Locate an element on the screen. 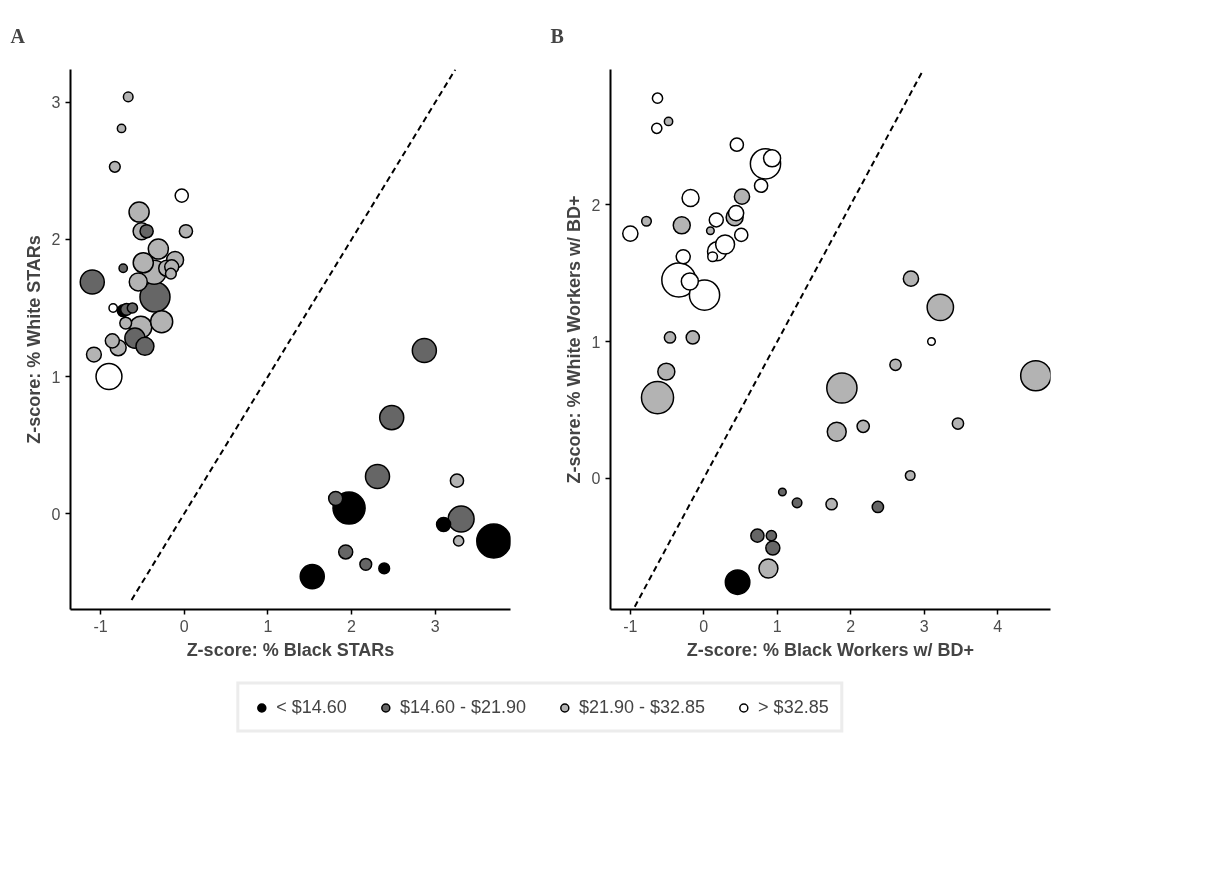 This screenshot has width=1221, height=886. y-axis-title: Z-score: % White STARs is located at coordinates (33, 339).